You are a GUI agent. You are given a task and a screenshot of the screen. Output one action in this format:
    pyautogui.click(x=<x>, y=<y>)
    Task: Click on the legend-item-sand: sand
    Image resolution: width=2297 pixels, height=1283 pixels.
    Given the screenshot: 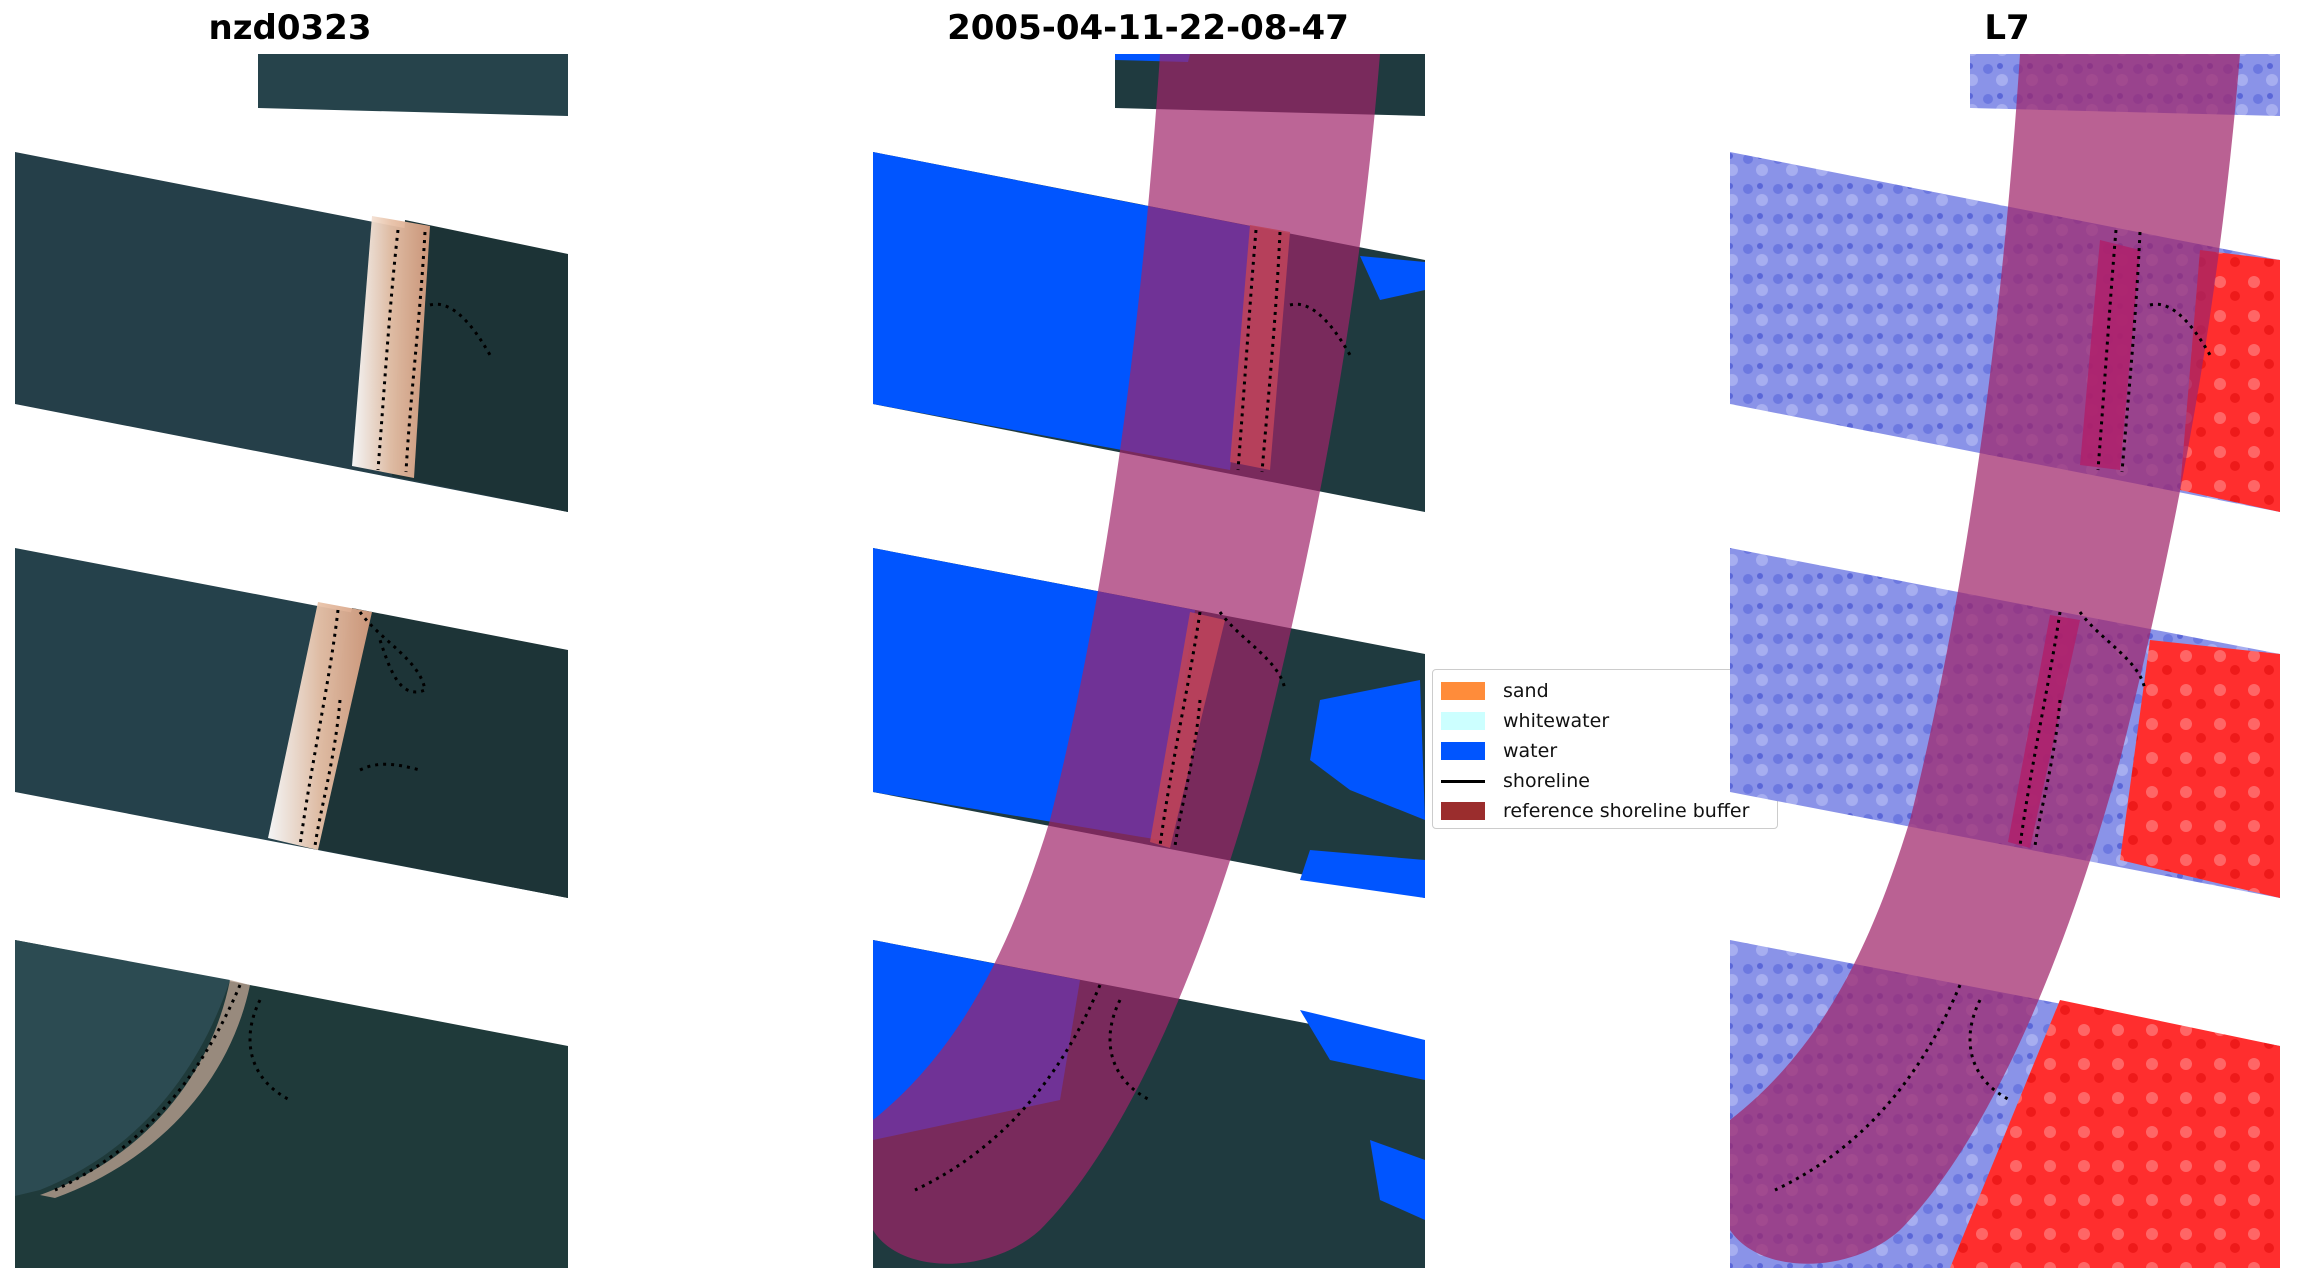 What is the action you would take?
    pyautogui.click(x=1605, y=691)
    